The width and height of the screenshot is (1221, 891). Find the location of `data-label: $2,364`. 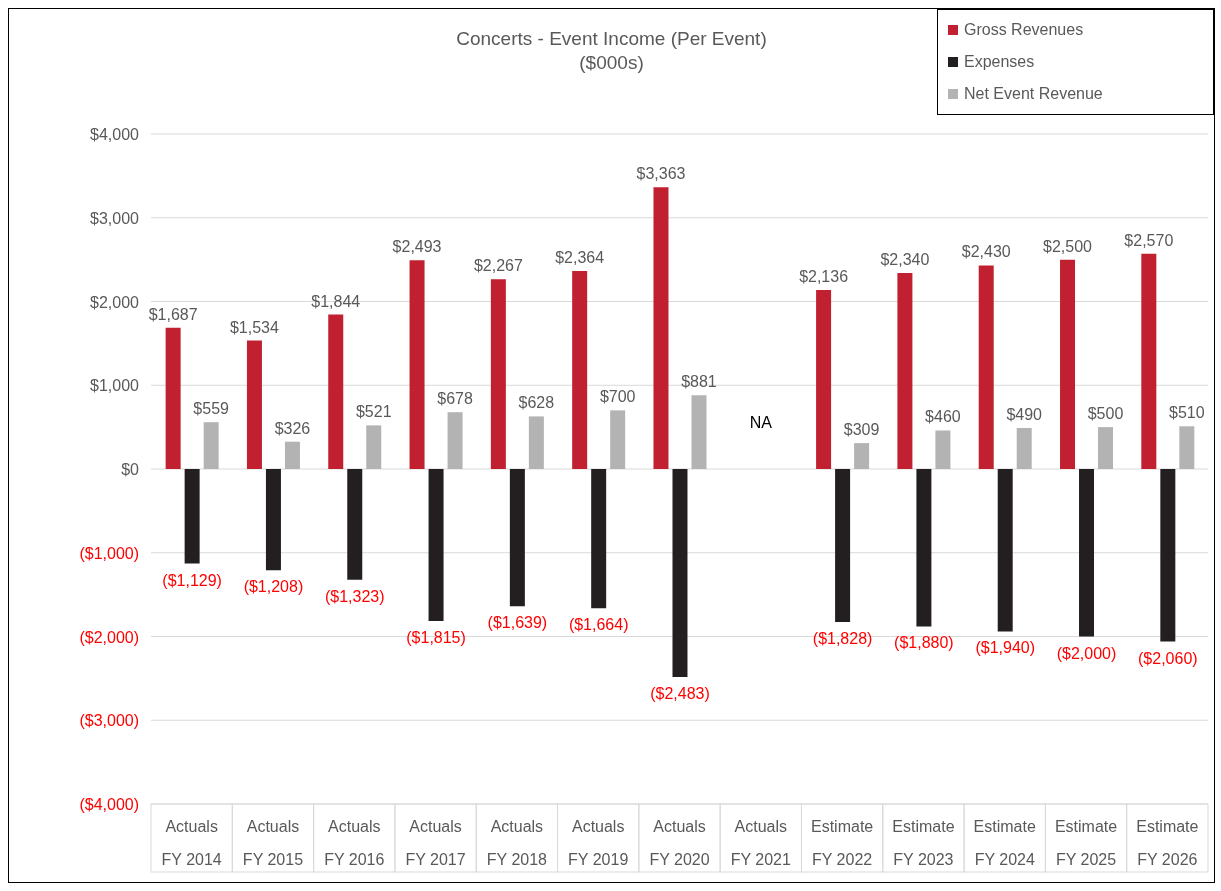

data-label: $2,364 is located at coordinates (580, 258).